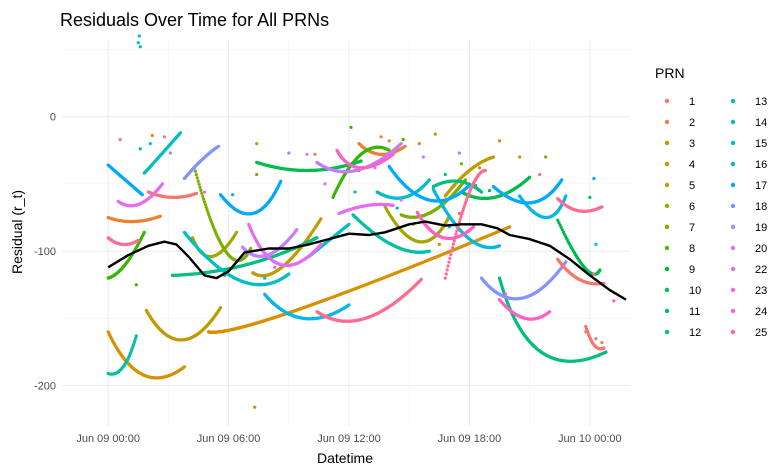 The height and width of the screenshot is (474, 776). I want to click on legend-label: 25, so click(761, 333).